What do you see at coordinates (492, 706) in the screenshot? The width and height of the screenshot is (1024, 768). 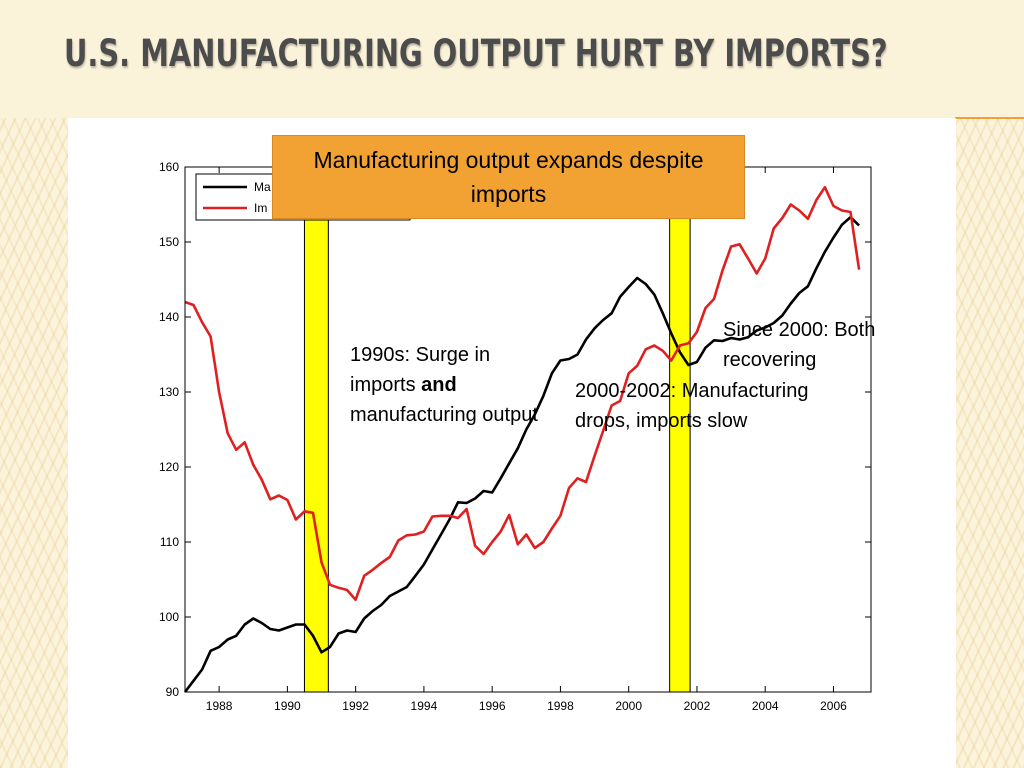 I see `x-tick-label: 1996` at bounding box center [492, 706].